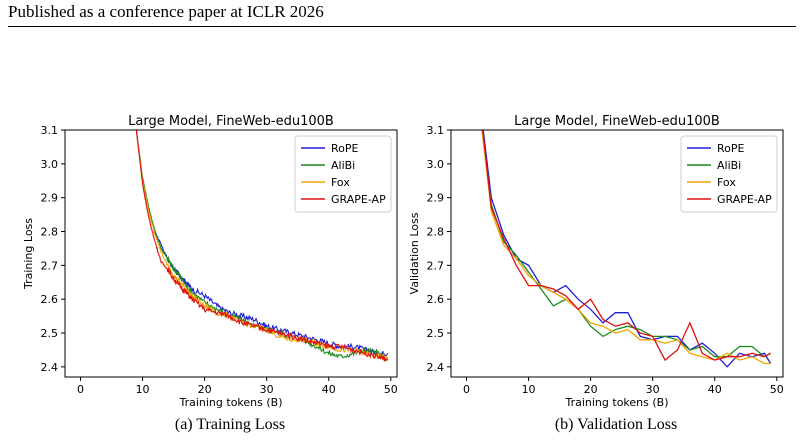 This screenshot has height=442, width=804. What do you see at coordinates (616, 424) in the screenshot?
I see `caption-validation-loss: (b) Validation Loss` at bounding box center [616, 424].